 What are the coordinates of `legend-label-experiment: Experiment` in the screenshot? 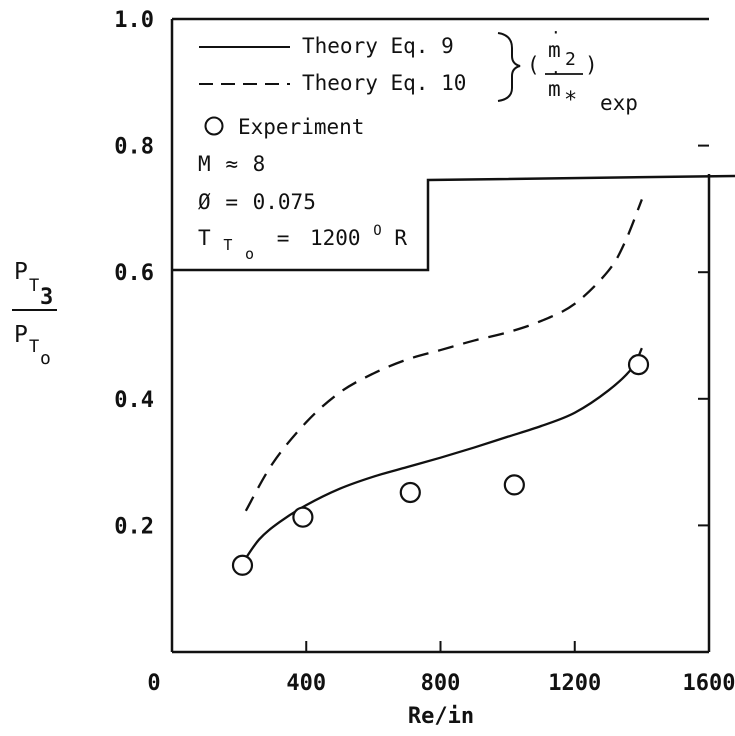 It's located at (301, 127).